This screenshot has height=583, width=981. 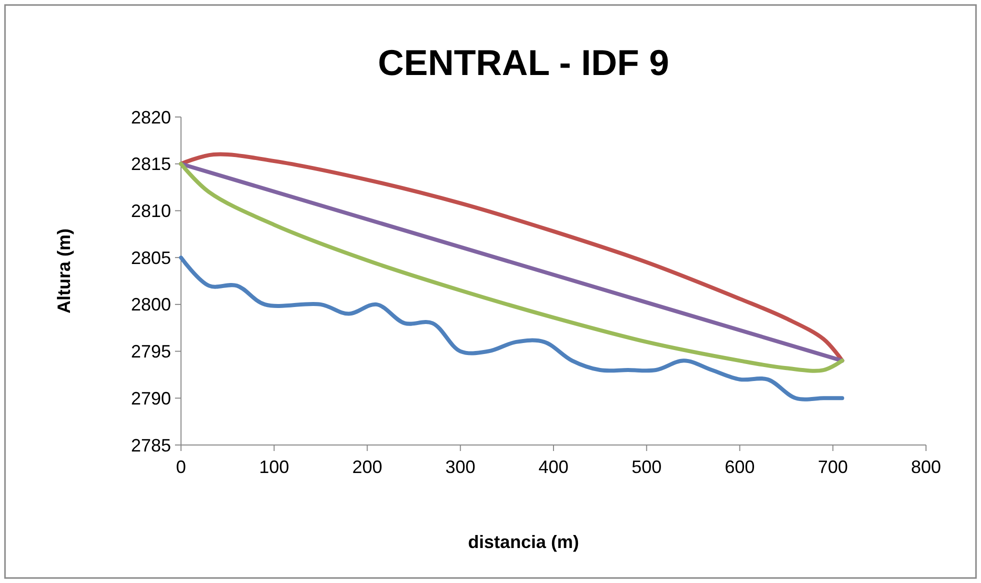 I want to click on x-tick-label: 200, so click(x=367, y=467).